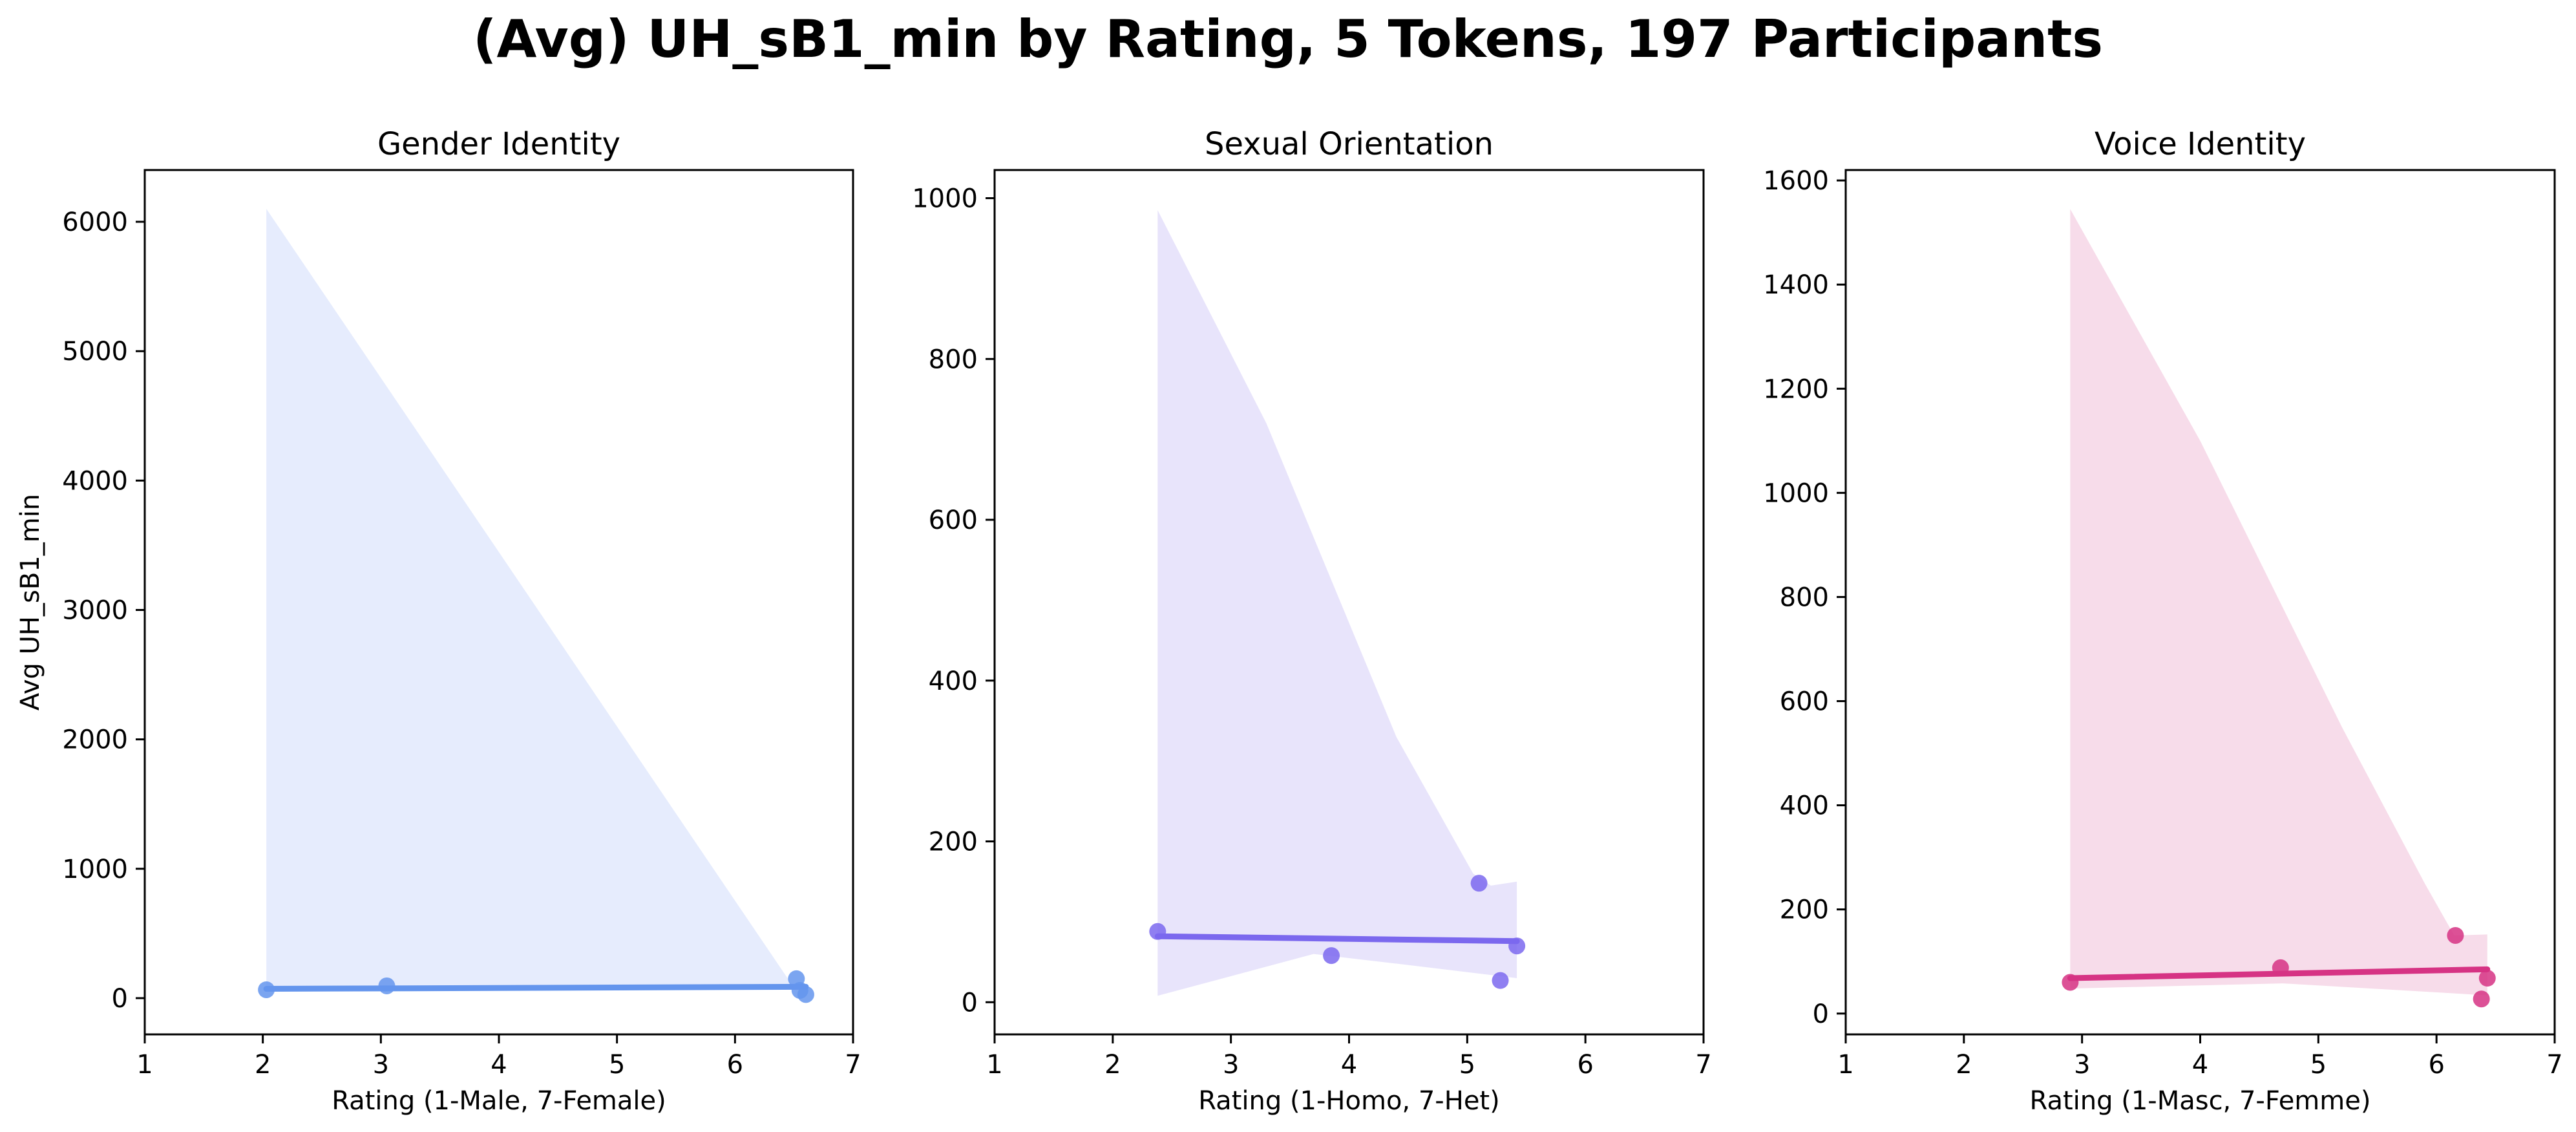 The width and height of the screenshot is (2576, 1132). What do you see at coordinates (1796, 389) in the screenshot?
I see `y-tick-label: 1200` at bounding box center [1796, 389].